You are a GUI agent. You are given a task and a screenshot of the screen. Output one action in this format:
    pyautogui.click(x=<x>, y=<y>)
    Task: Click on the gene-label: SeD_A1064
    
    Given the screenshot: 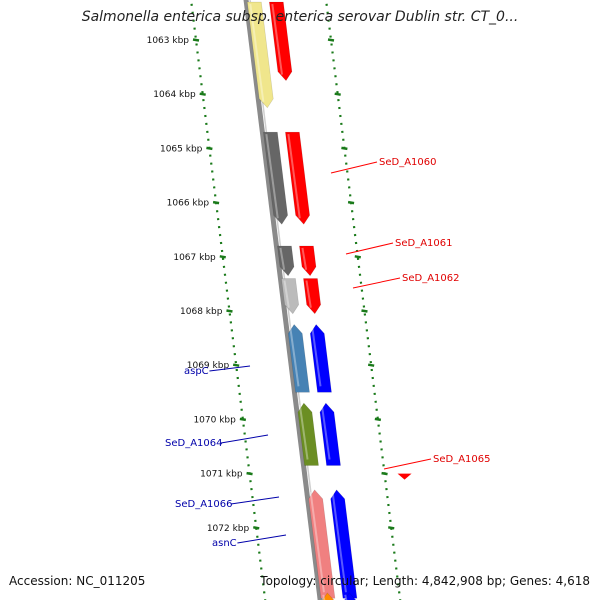 What is the action you would take?
    pyautogui.click(x=194, y=443)
    